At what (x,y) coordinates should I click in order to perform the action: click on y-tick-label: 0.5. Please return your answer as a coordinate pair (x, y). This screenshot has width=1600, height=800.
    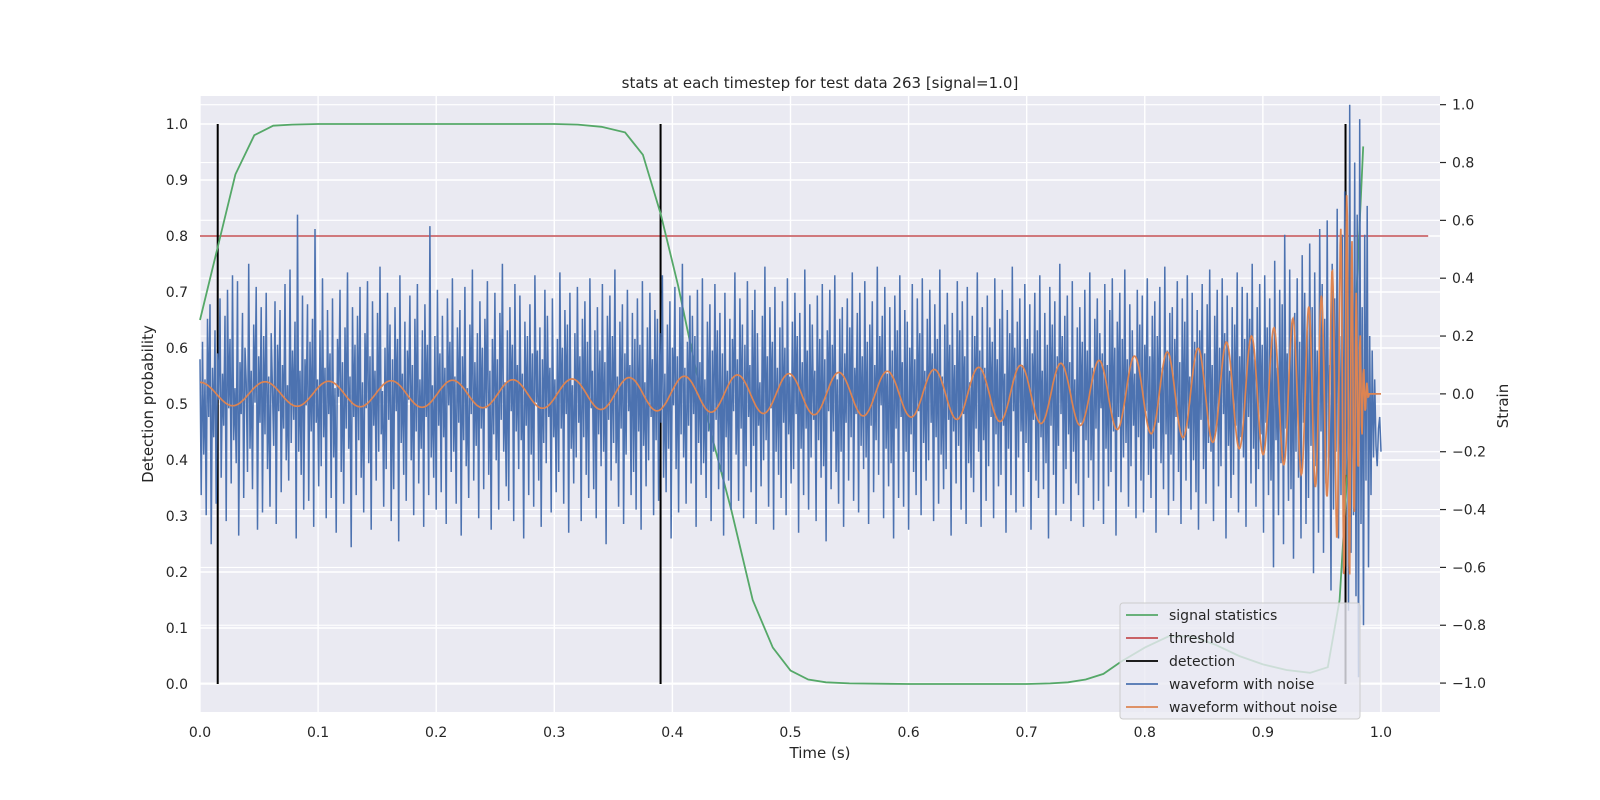
    Looking at the image, I should click on (177, 405).